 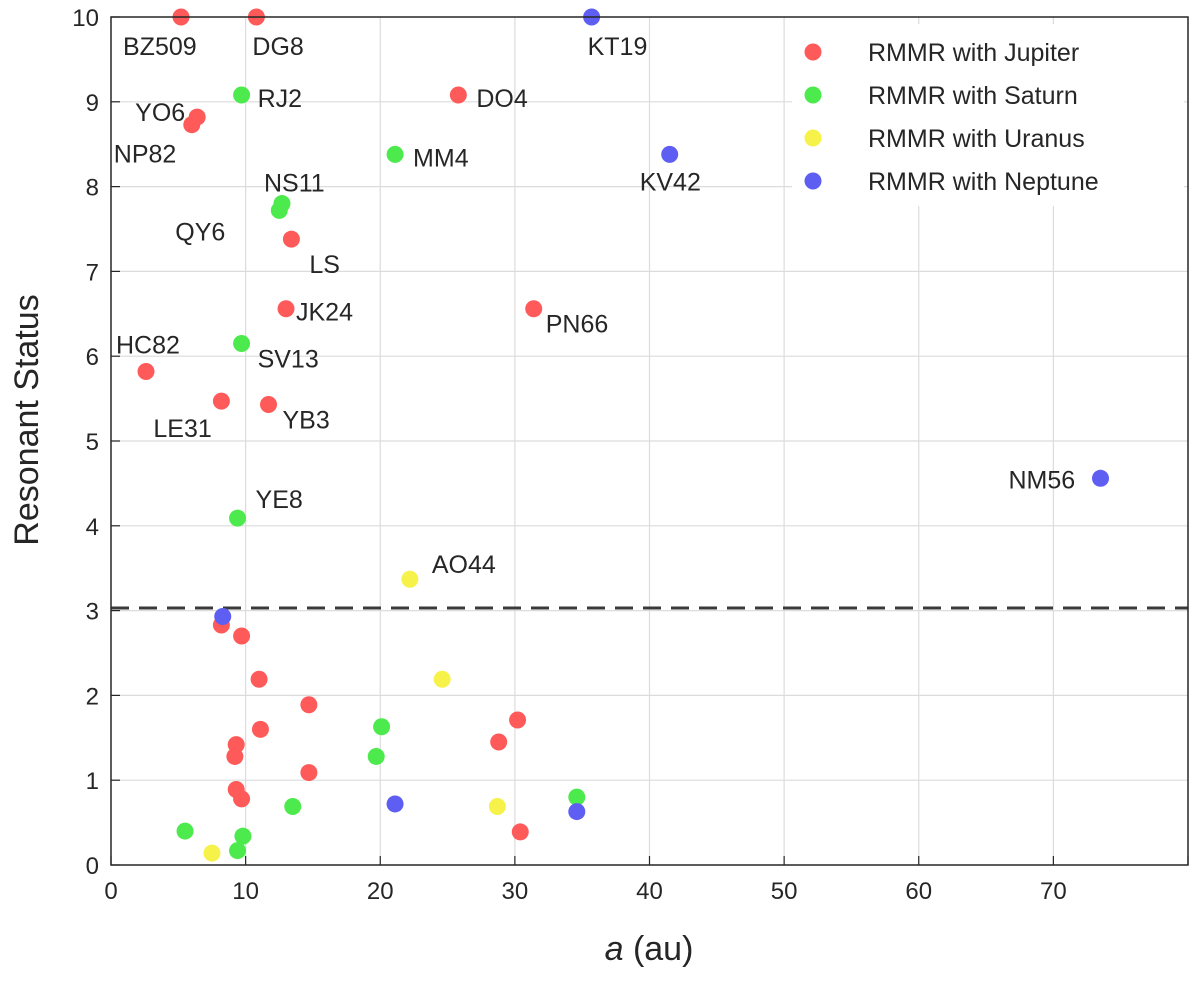 What do you see at coordinates (182, 429) in the screenshot?
I see `point-label: LE31` at bounding box center [182, 429].